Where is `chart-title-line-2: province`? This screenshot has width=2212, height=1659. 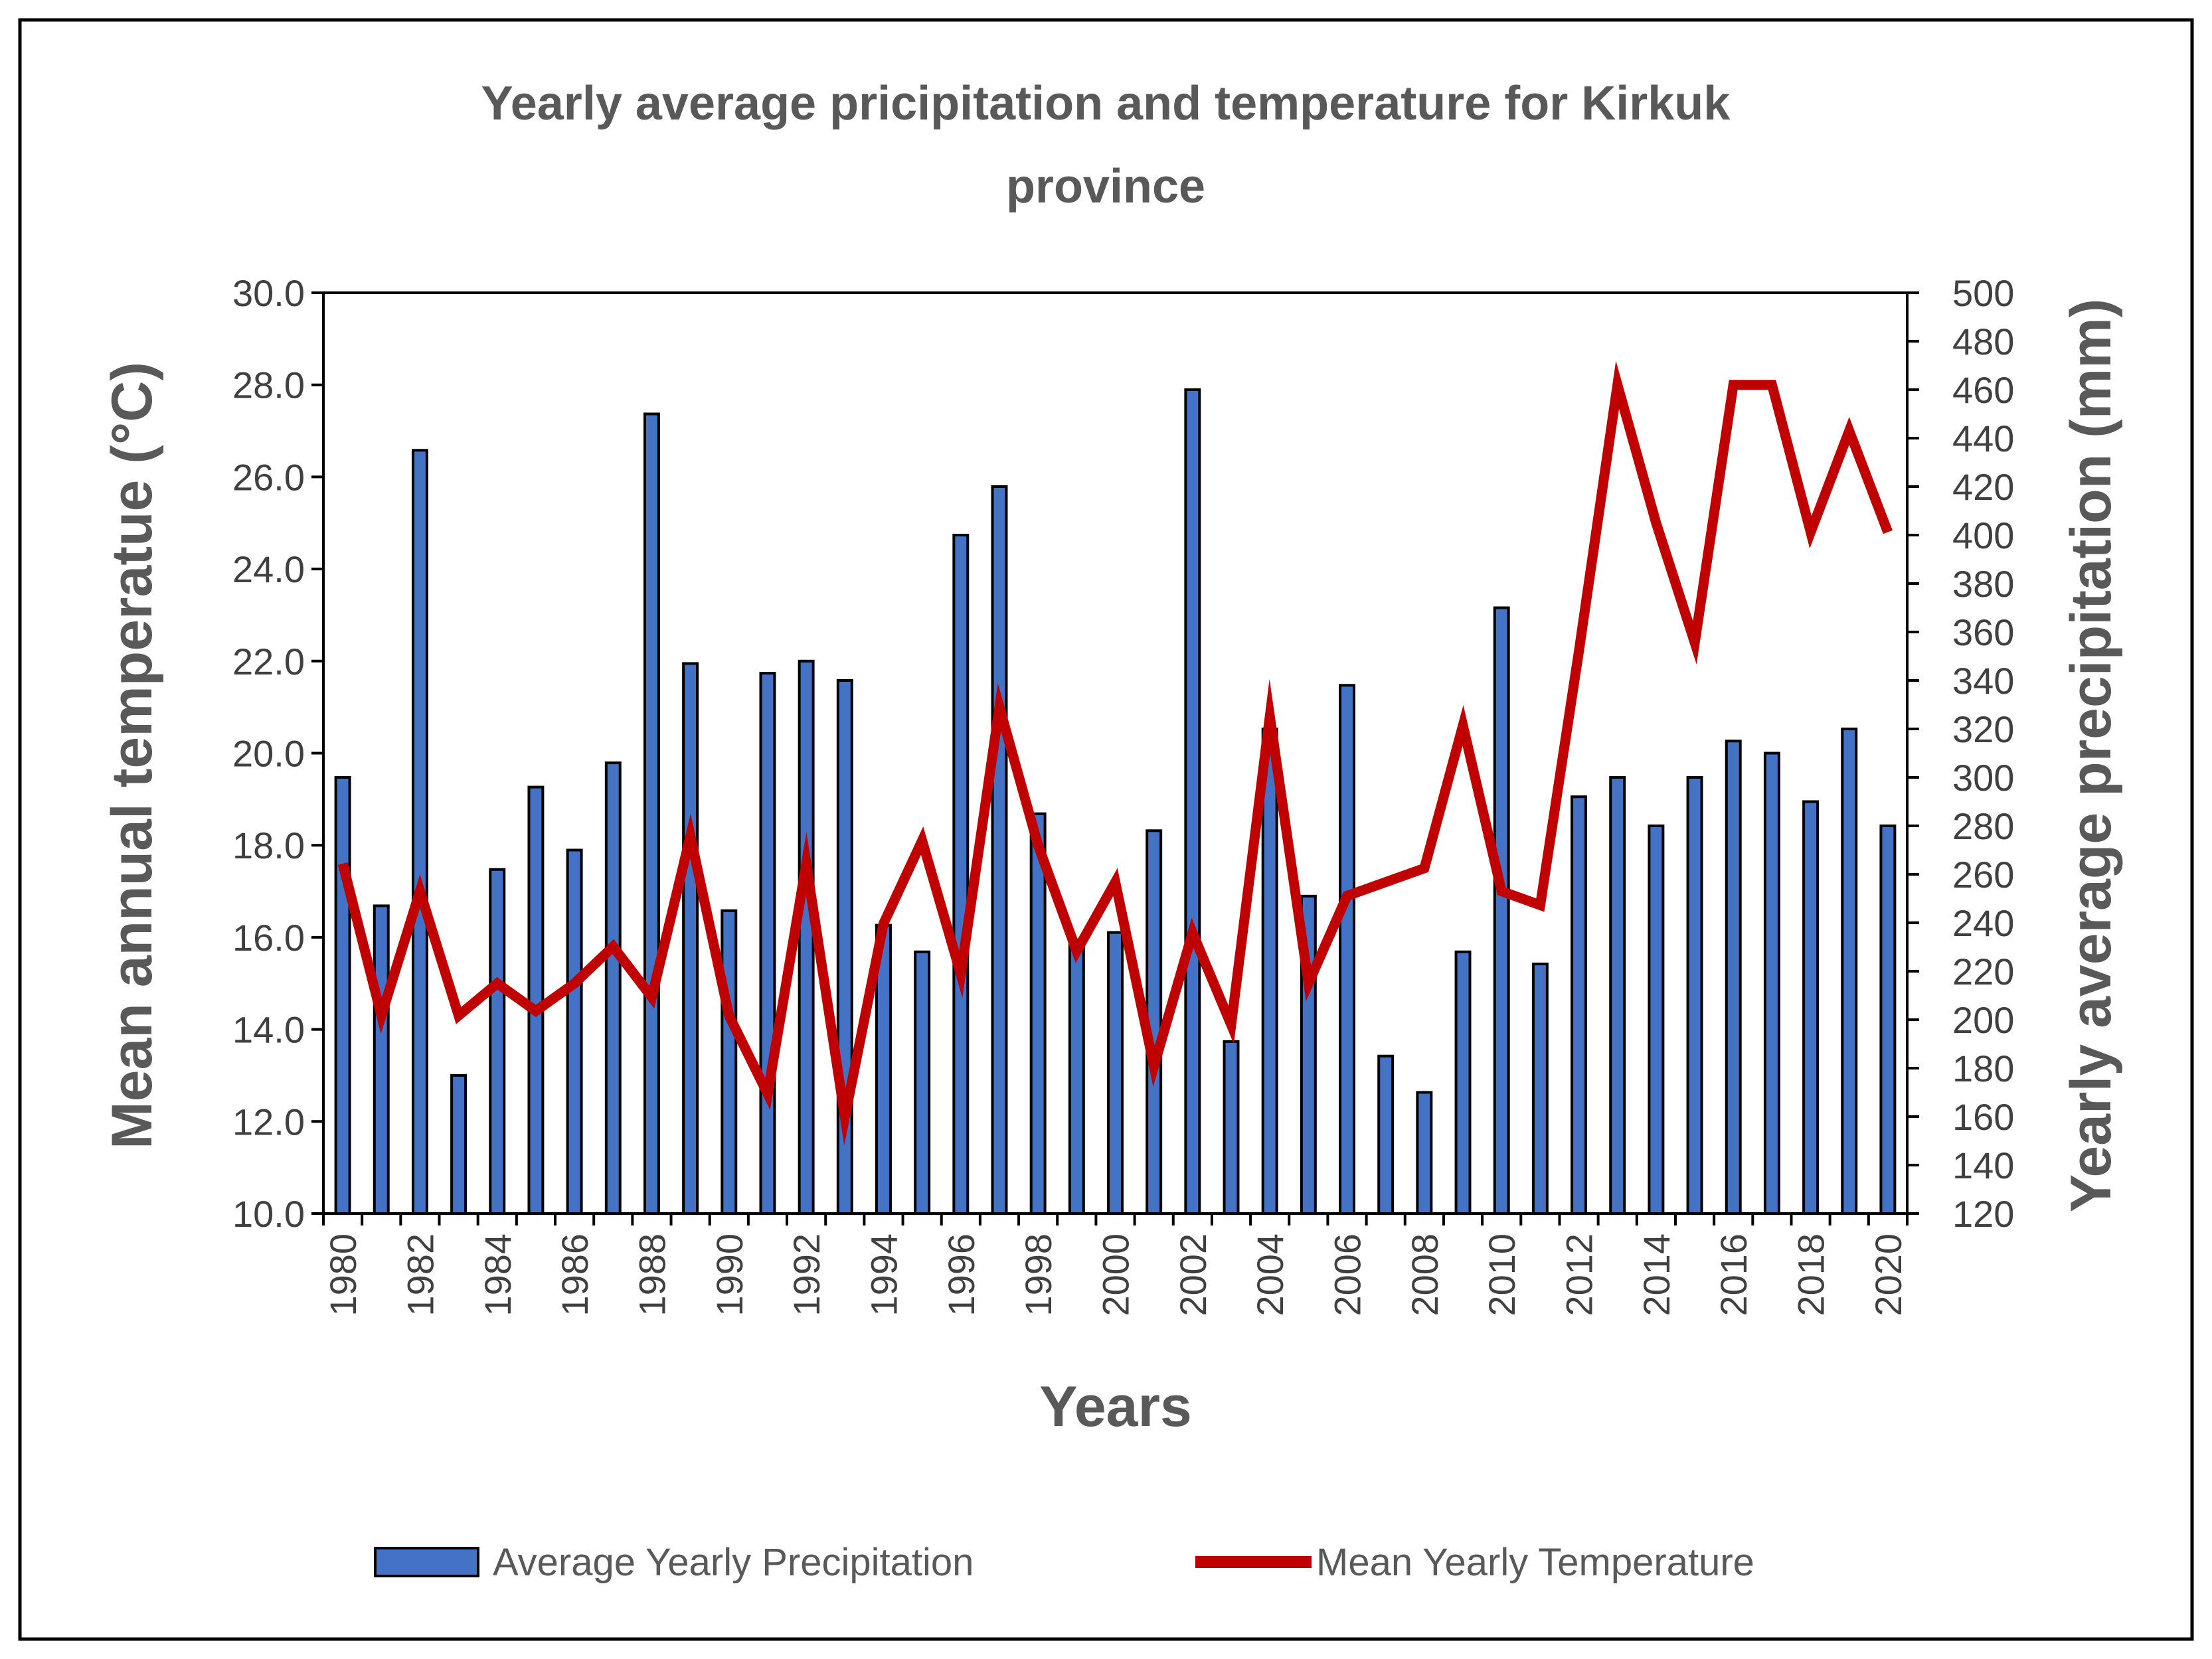 chart-title-line-2: province is located at coordinates (1105, 186).